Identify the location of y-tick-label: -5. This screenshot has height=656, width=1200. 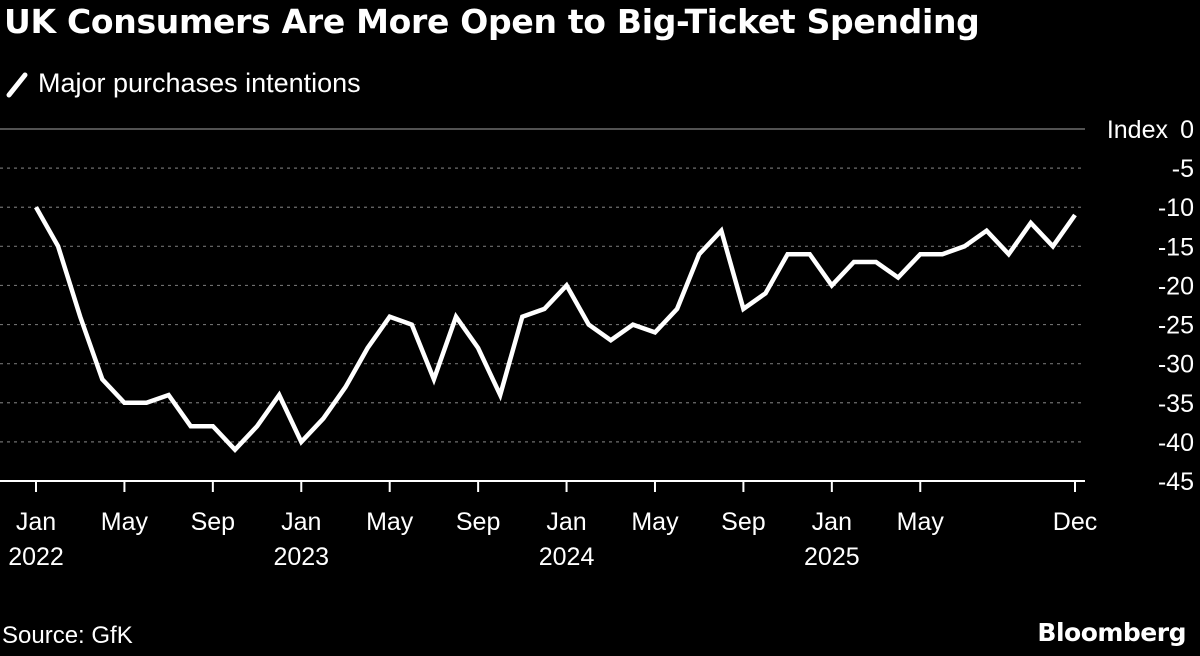
(1183, 169).